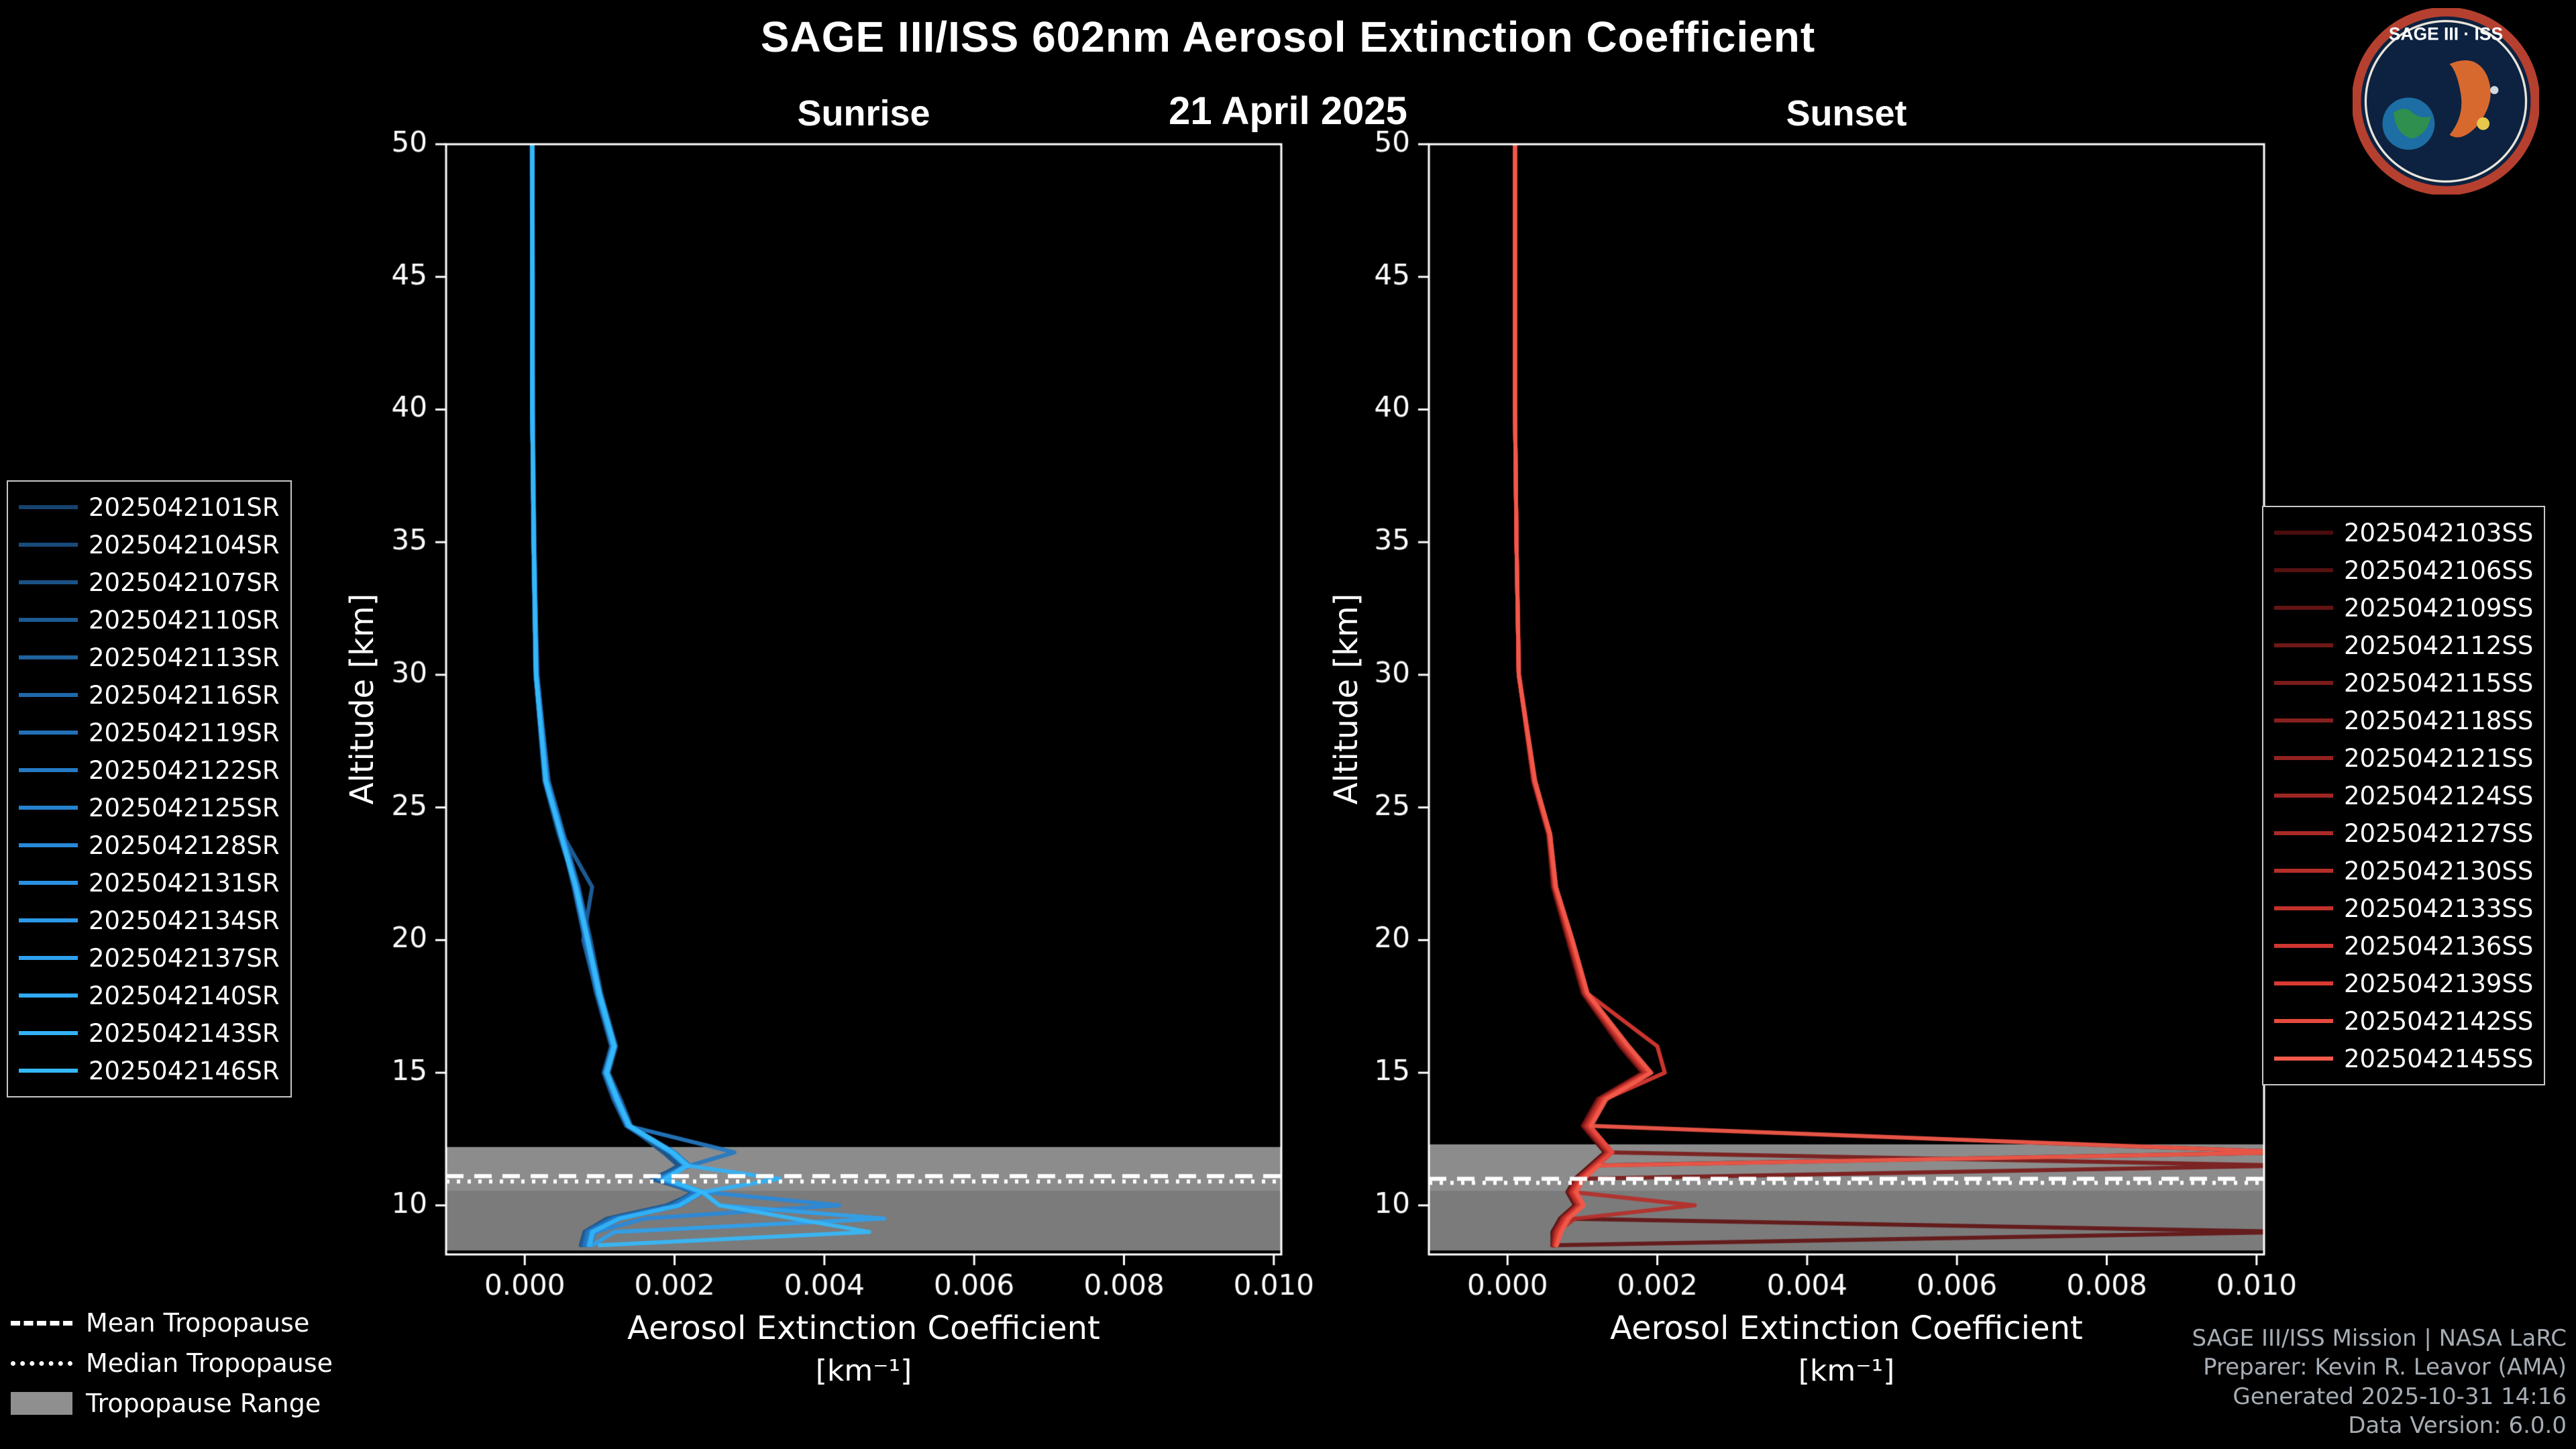  Describe the element at coordinates (863, 113) in the screenshot. I see `sunrise-subtitle: Sunrise` at that location.